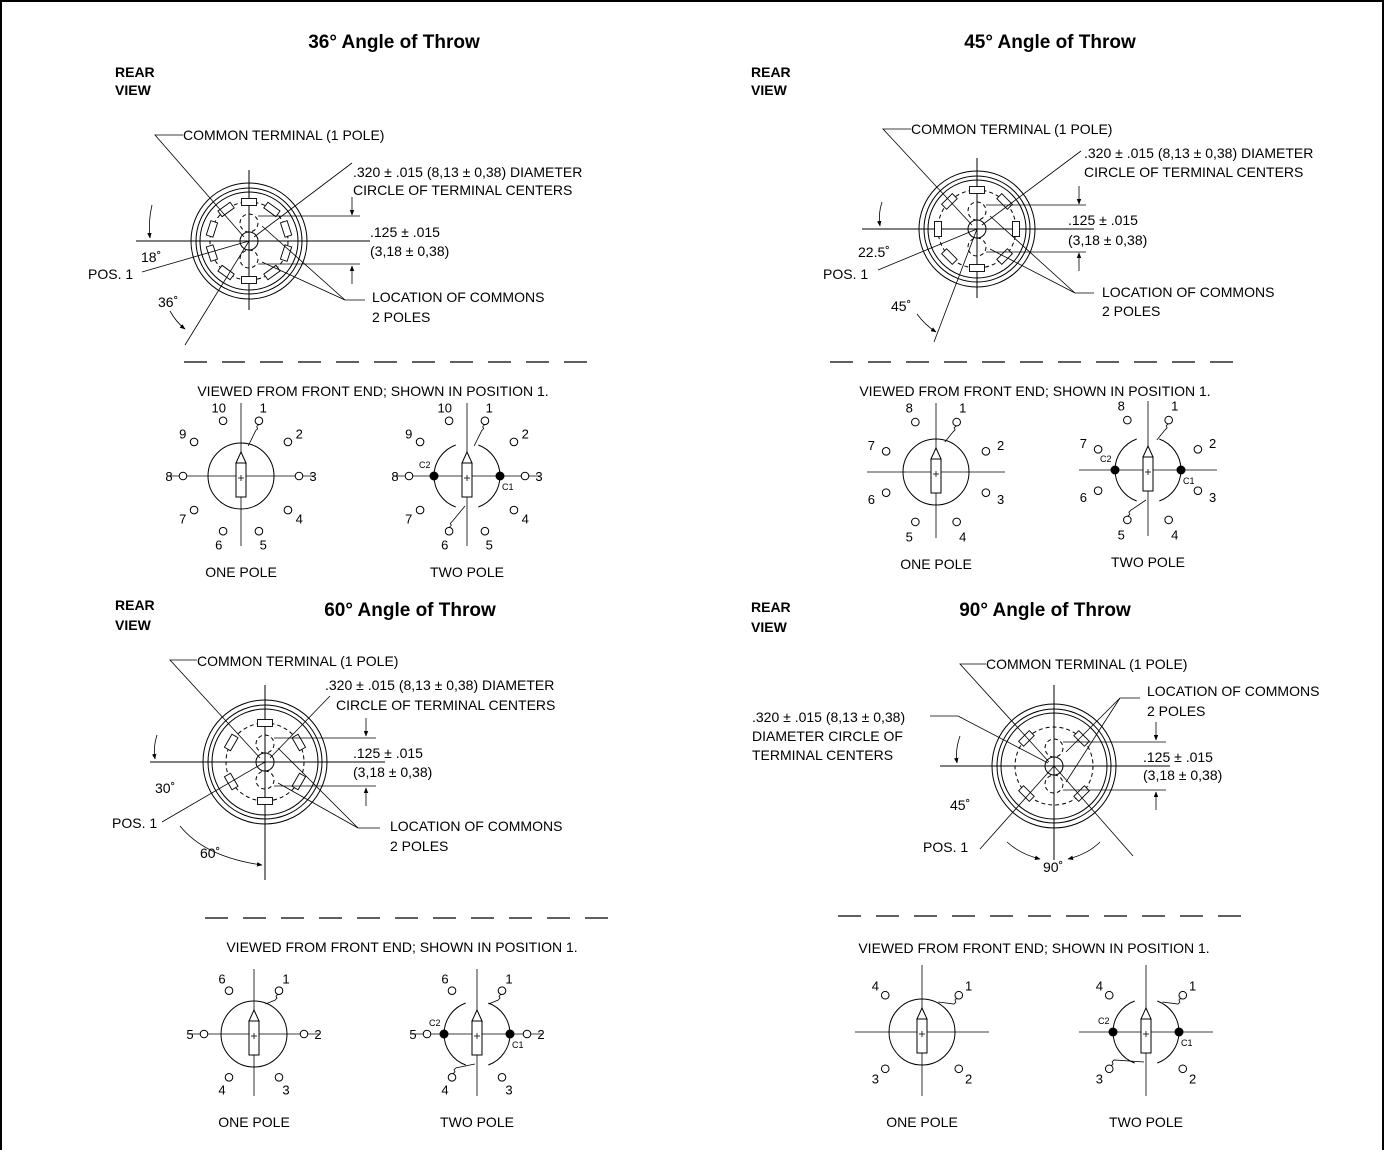  What do you see at coordinates (458, 297) in the screenshot?
I see `commons-label: LOCATION OF COMMONS` at bounding box center [458, 297].